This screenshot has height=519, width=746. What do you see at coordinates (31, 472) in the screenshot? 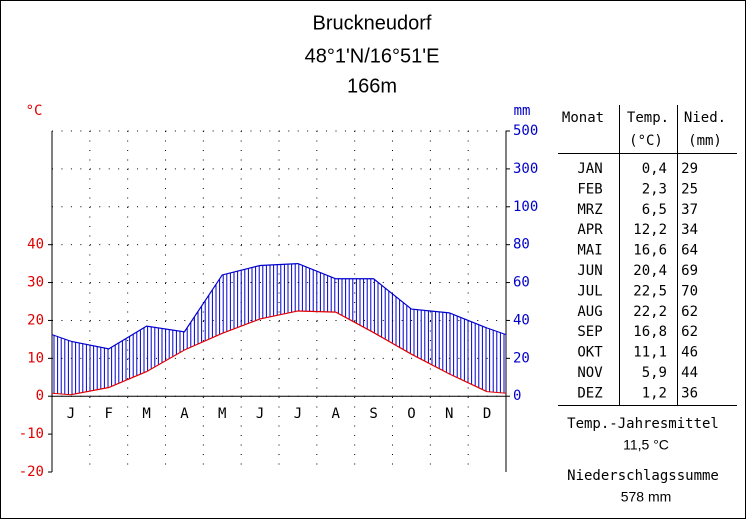
I see `y-tick-label: -20` at bounding box center [31, 472].